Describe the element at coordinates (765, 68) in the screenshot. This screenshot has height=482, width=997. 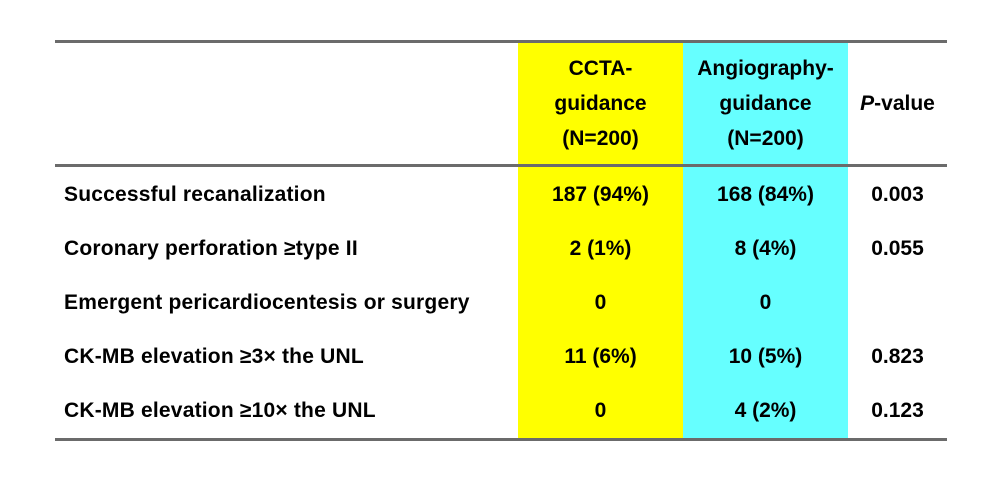
I see `angio-heading-line1: Angiography-` at that location.